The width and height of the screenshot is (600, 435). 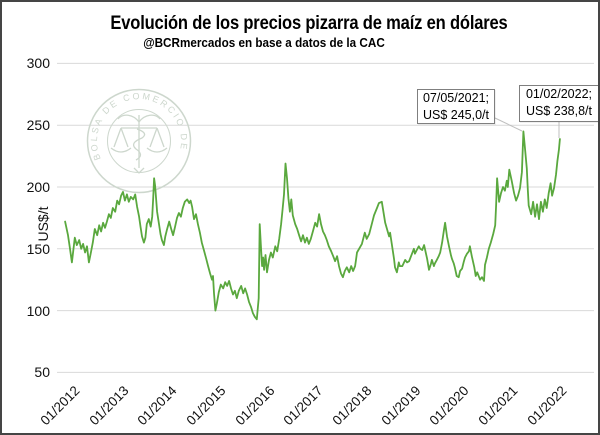 What do you see at coordinates (38, 187) in the screenshot?
I see `y-tick-200: 200` at bounding box center [38, 187].